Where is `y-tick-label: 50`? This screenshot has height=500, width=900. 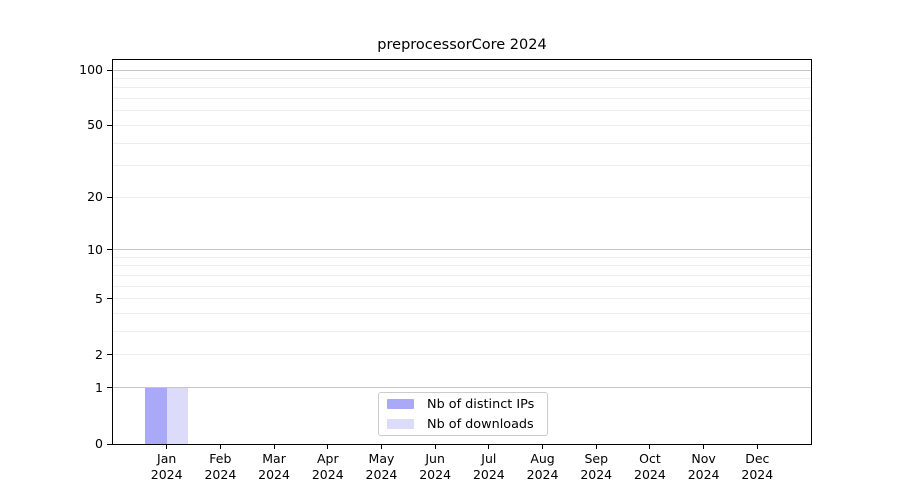
y-tick-label: 50 is located at coordinates (95, 125).